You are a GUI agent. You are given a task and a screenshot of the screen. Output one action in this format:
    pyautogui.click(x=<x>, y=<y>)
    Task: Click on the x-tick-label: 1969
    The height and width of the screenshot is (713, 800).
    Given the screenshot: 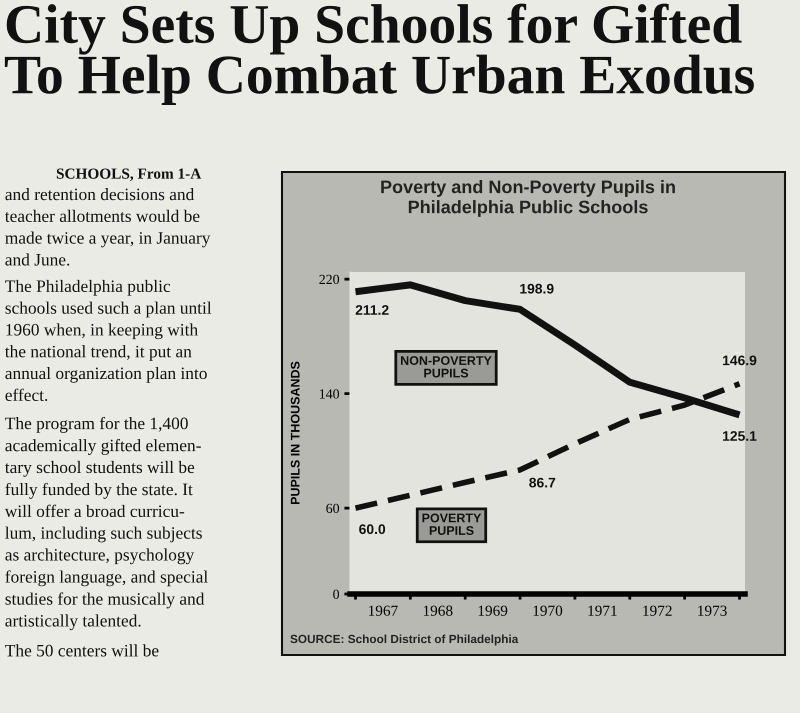 What is the action you would take?
    pyautogui.click(x=493, y=611)
    